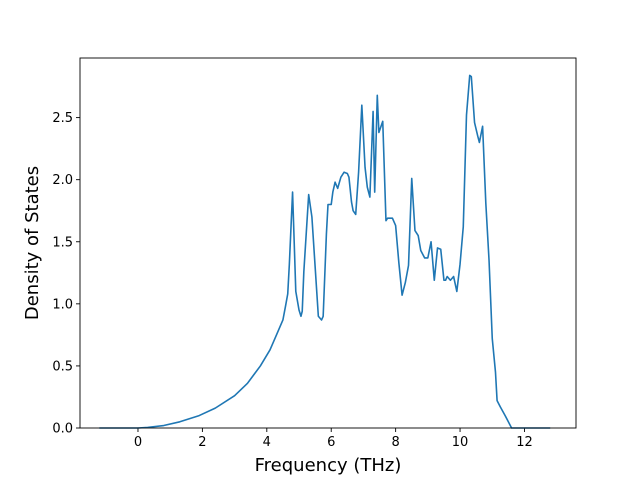  What do you see at coordinates (138, 442) in the screenshot?
I see `x-tick-label: 0` at bounding box center [138, 442].